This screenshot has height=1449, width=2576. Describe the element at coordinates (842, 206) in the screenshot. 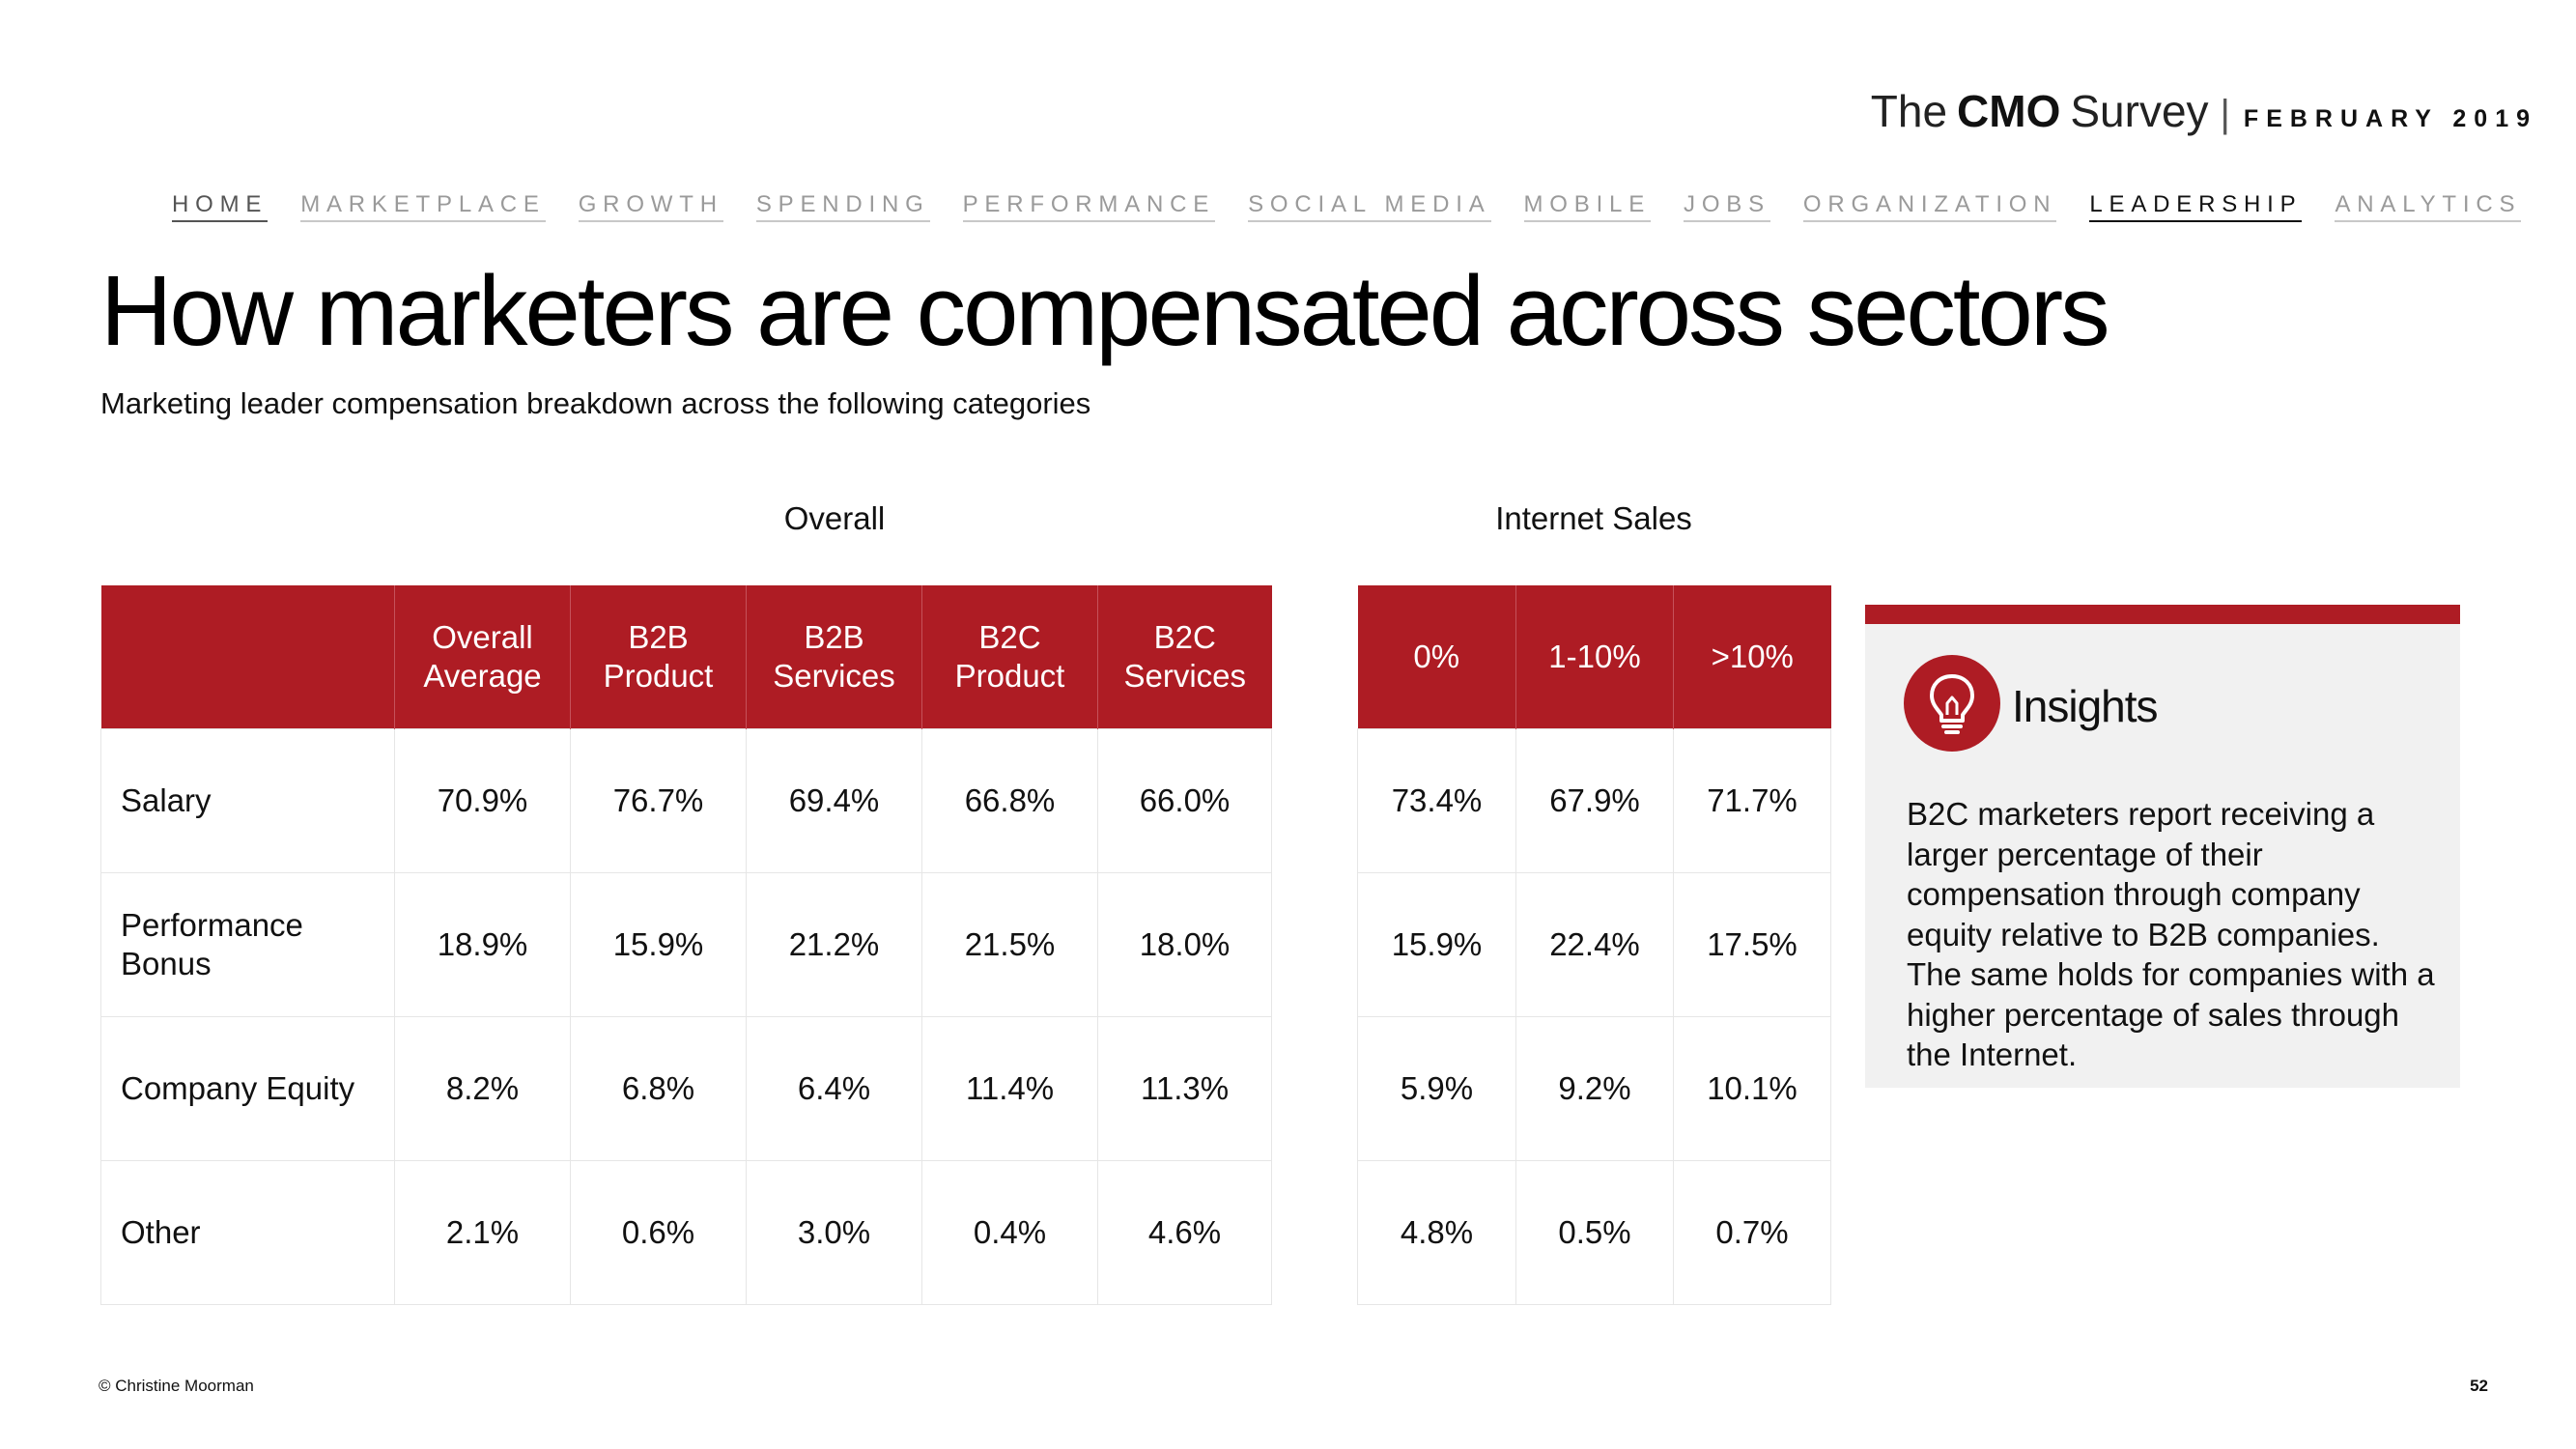

I see `nav-spending: SPENDING` at that location.